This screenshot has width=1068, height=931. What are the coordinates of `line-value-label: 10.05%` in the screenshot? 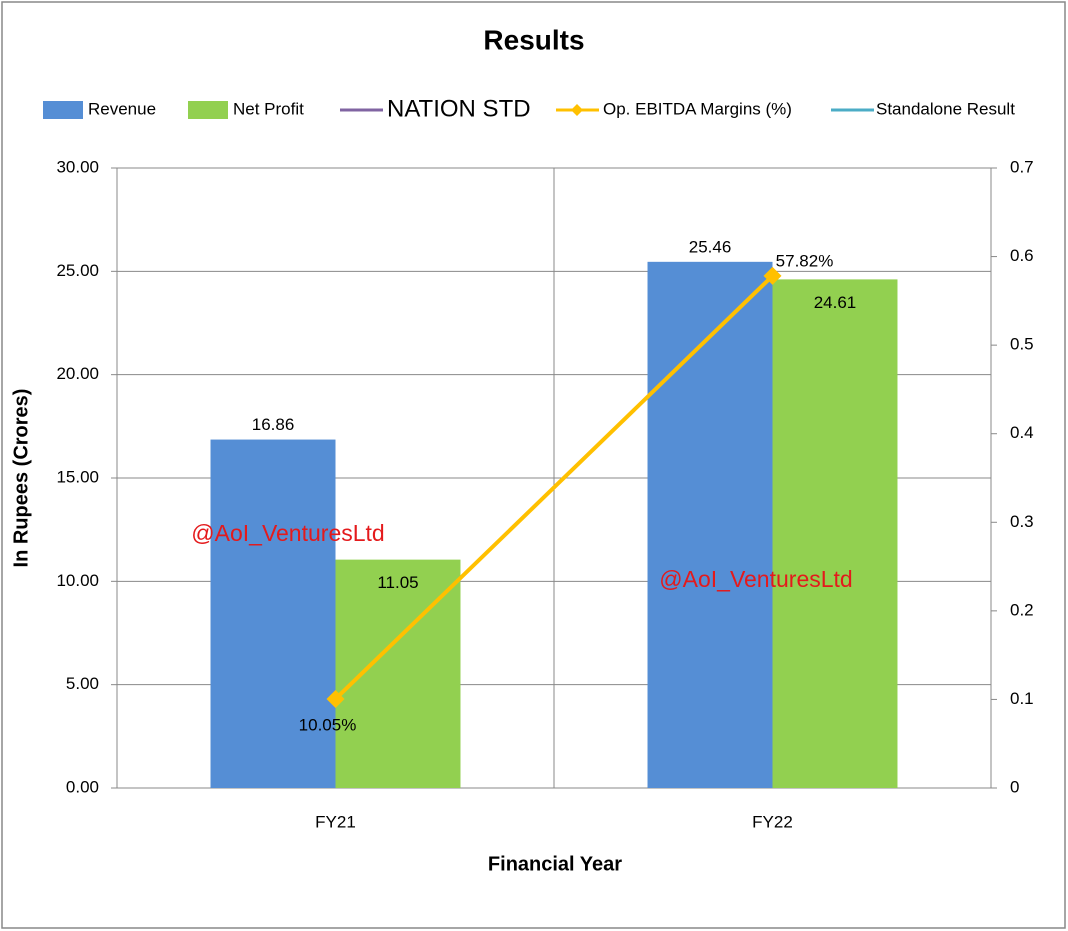 It's located at (328, 724).